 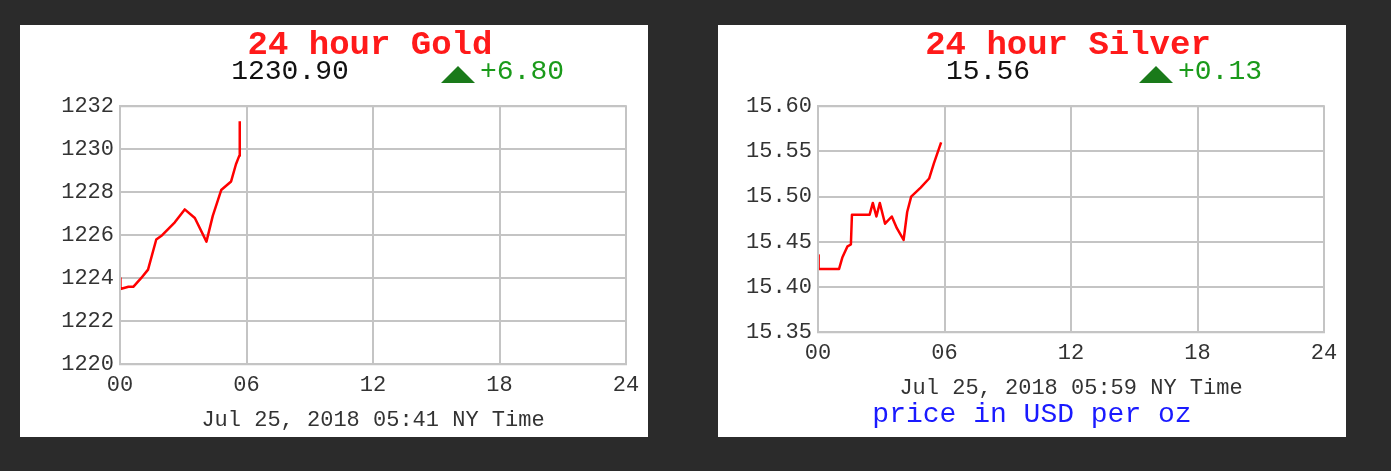 What do you see at coordinates (522, 71) in the screenshot?
I see `text: +6.80` at bounding box center [522, 71].